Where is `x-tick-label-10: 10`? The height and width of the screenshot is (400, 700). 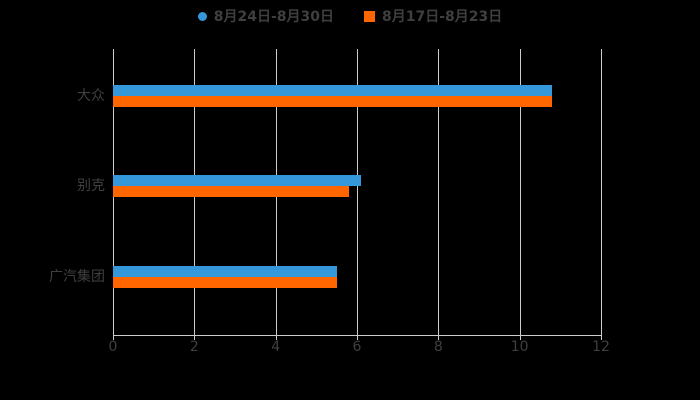
x-tick-label-10: 10 is located at coordinates (519, 347).